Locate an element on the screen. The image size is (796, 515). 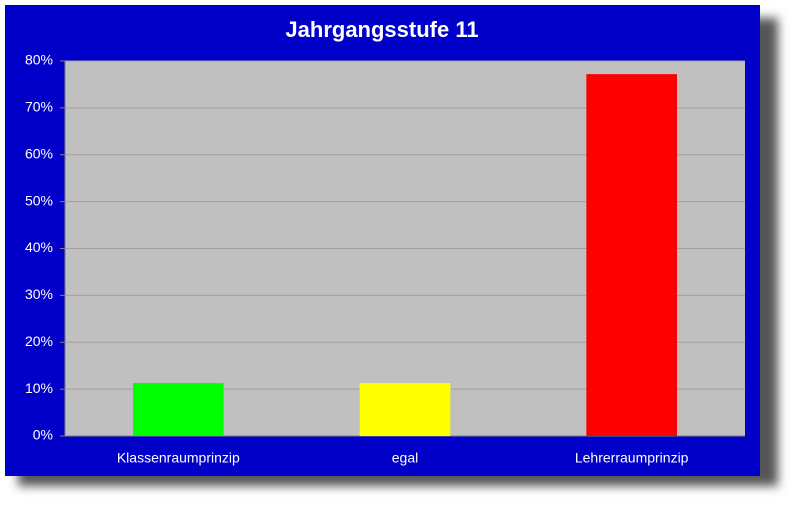
x-tick-label: Klassenraumprinzip is located at coordinates (178, 458).